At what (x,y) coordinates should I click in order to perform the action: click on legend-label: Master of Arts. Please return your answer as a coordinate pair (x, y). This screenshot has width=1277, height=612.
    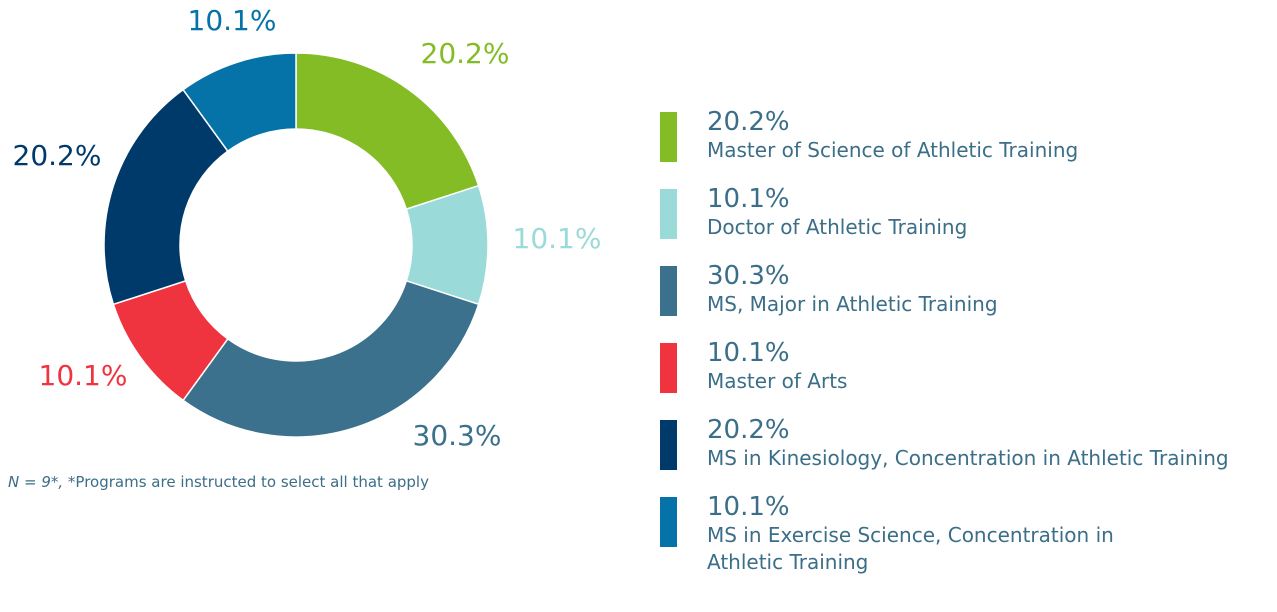
    Looking at the image, I should click on (777, 381).